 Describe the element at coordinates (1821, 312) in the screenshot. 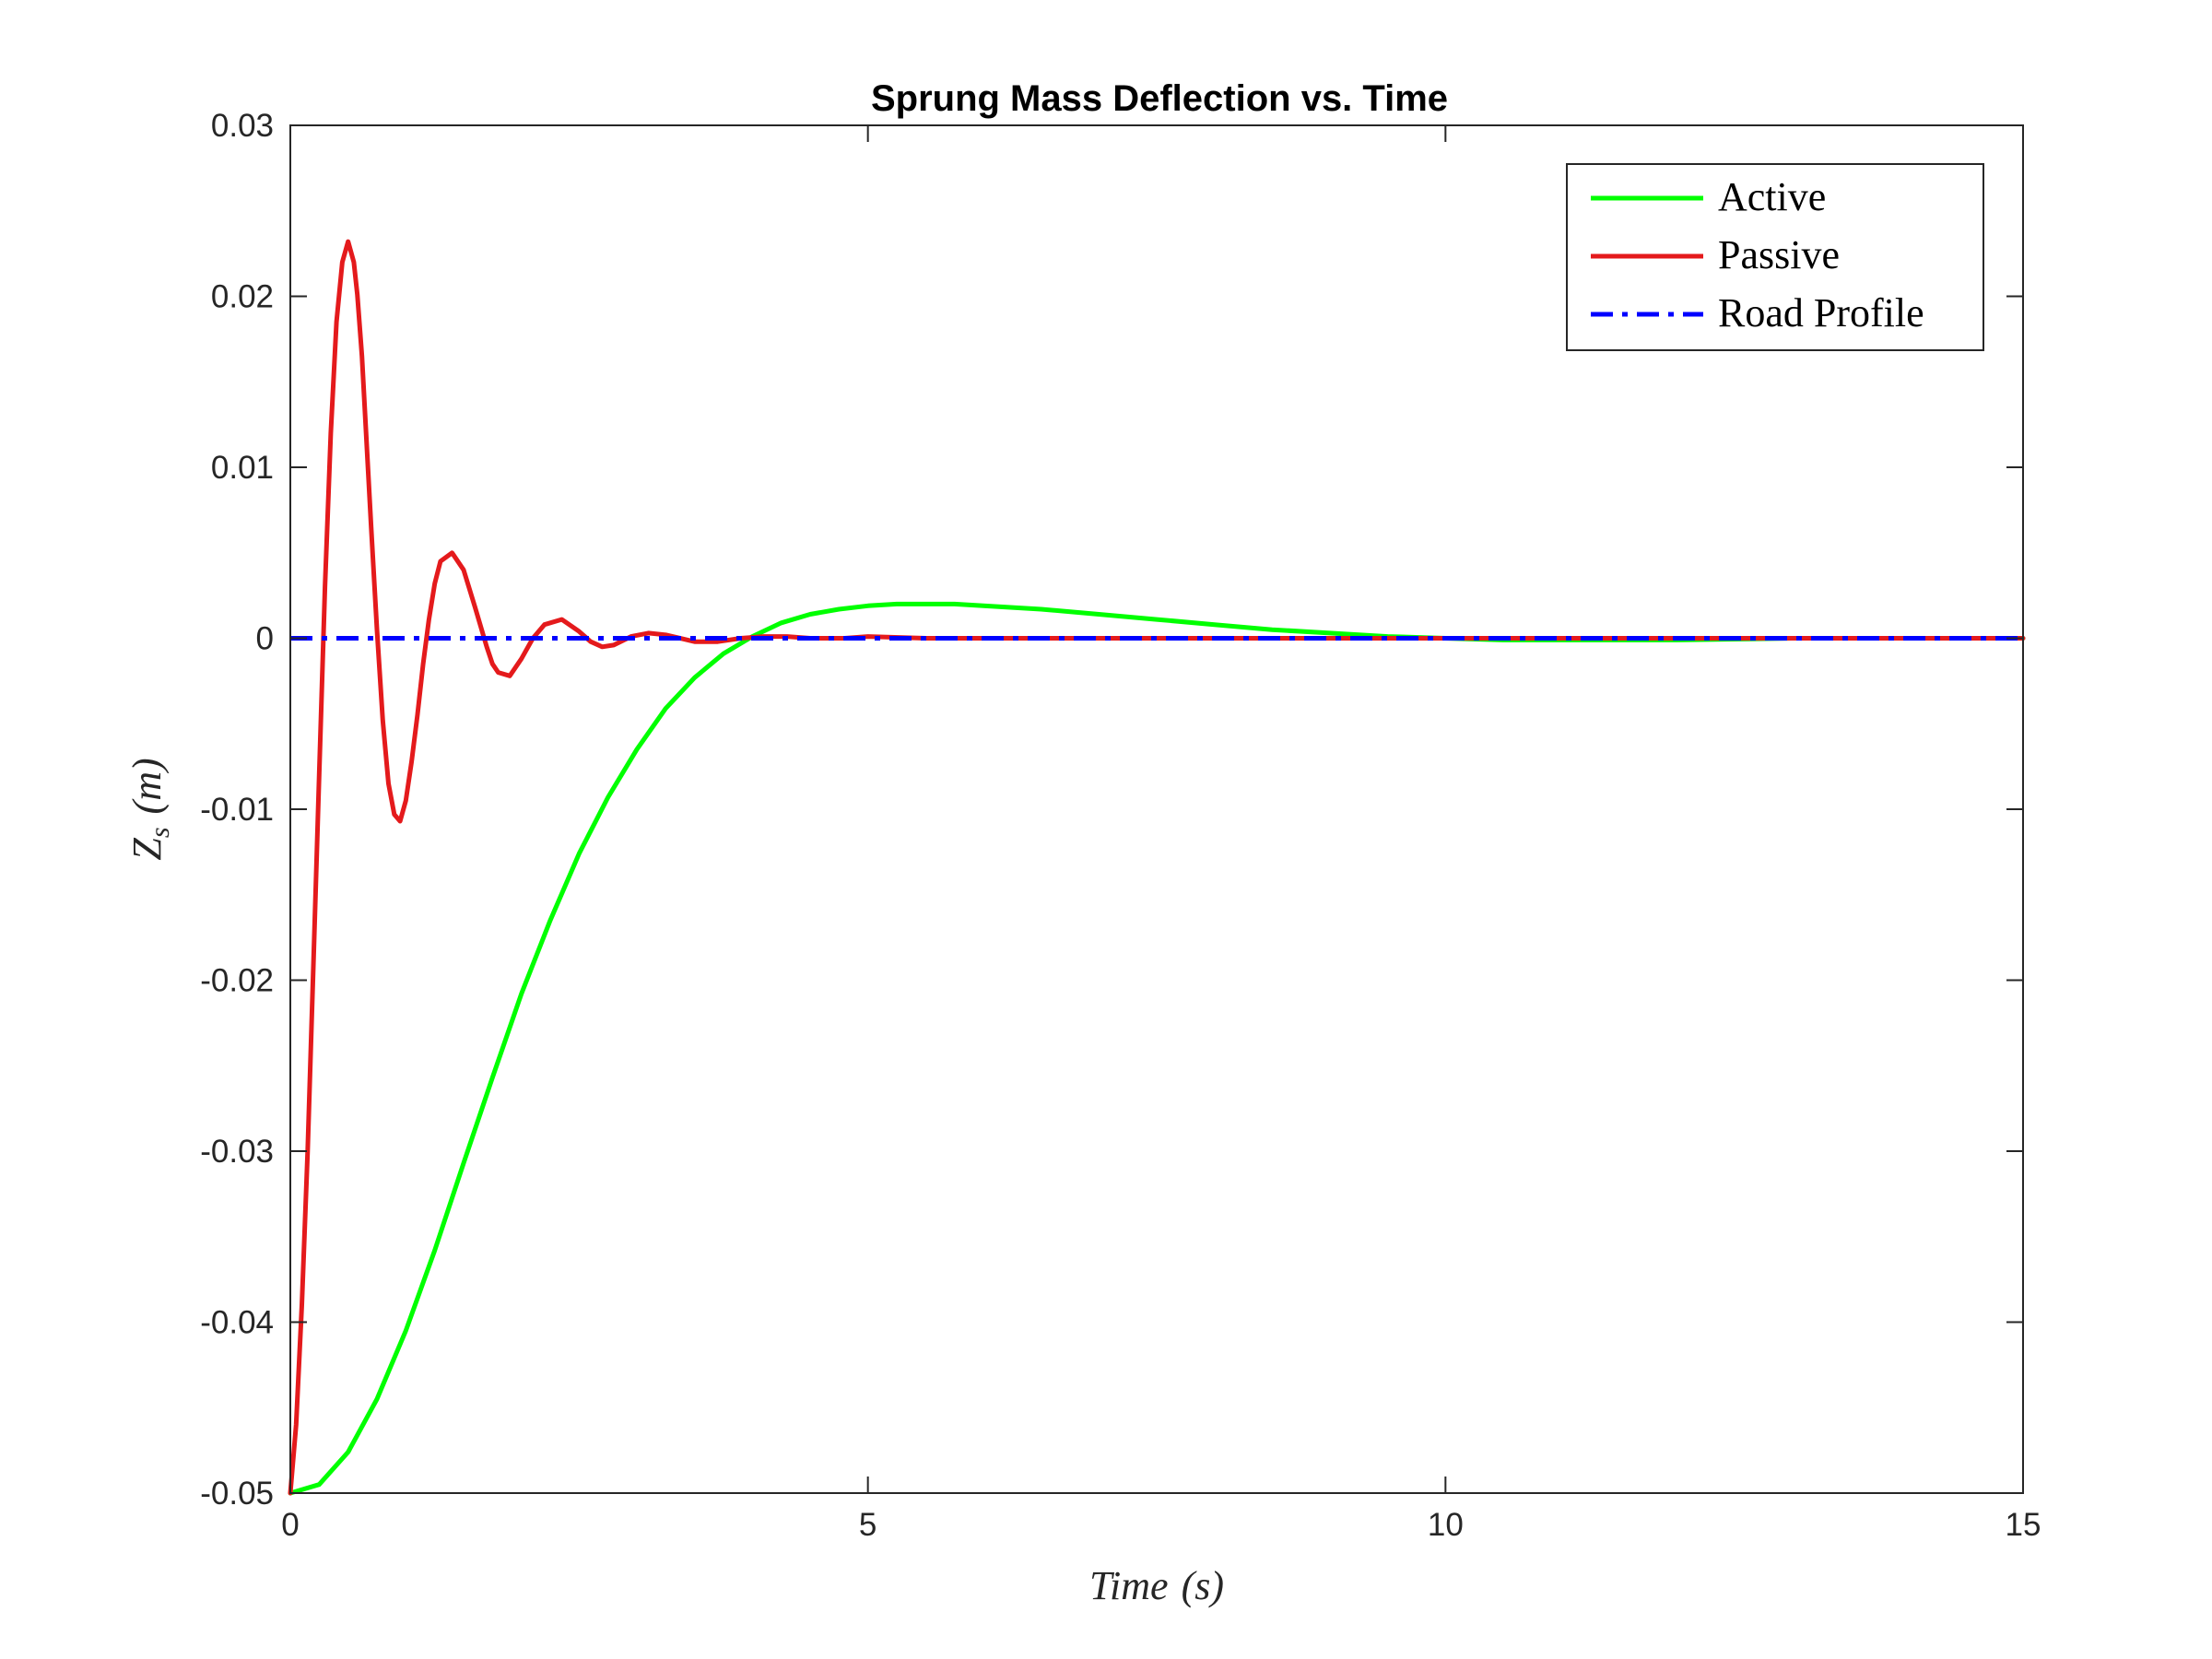

I see `legend-label-road-profile: Road Profile` at that location.